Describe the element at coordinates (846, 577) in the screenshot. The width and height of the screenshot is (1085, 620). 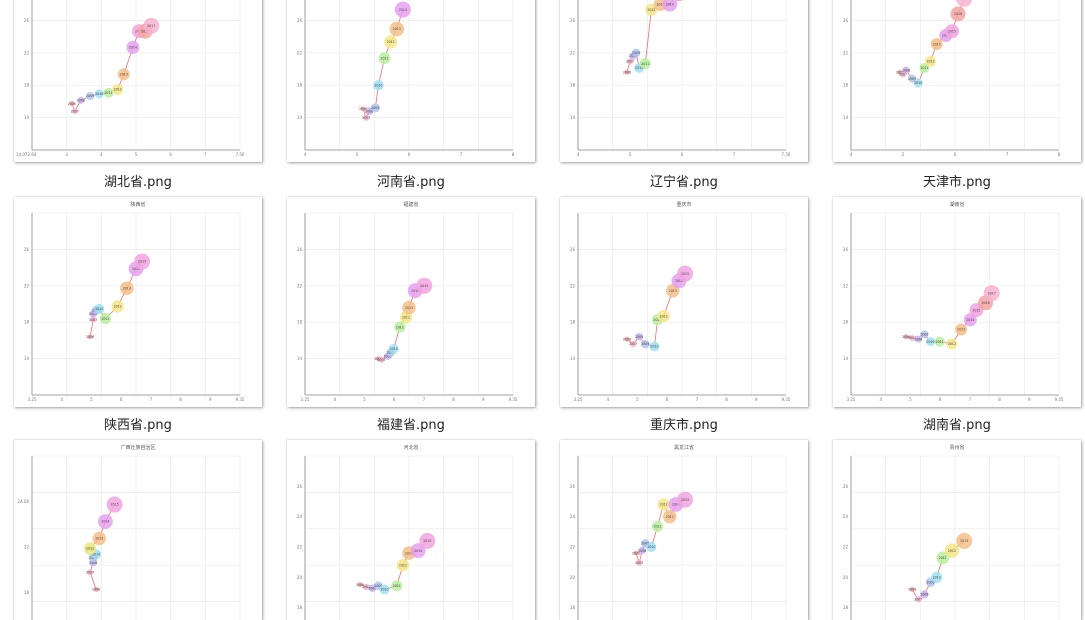
I see `y-tick-label: 20` at that location.